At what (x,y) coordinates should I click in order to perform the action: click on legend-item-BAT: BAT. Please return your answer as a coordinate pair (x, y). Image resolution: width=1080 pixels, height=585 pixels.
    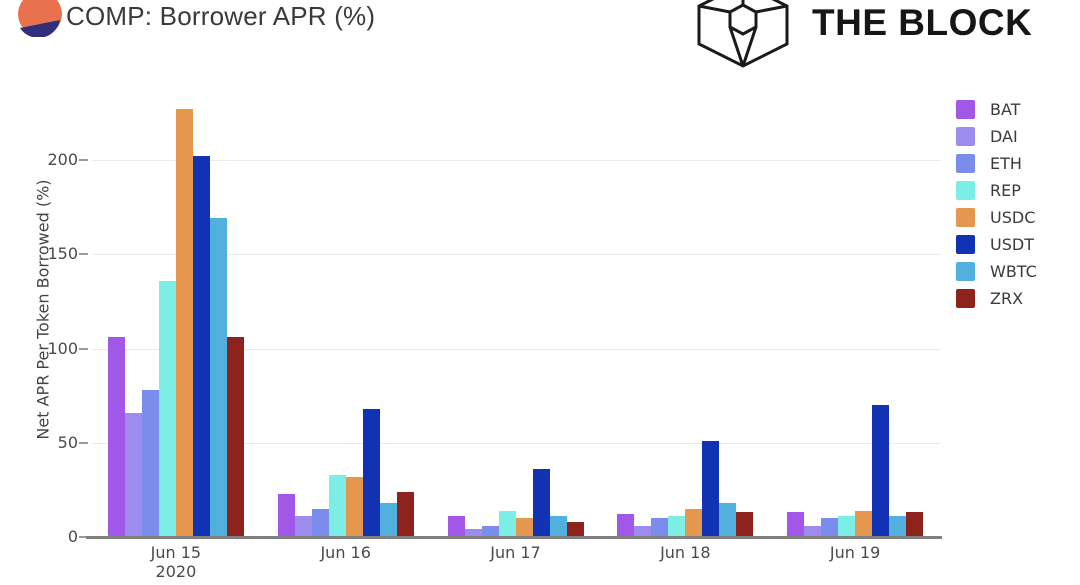
    Looking at the image, I should click on (996, 109).